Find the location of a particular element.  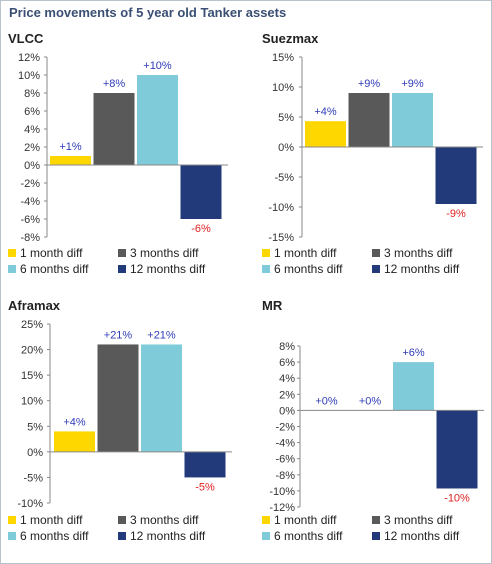

suezmax-legend-label-2: 3 months diff is located at coordinates (418, 253).